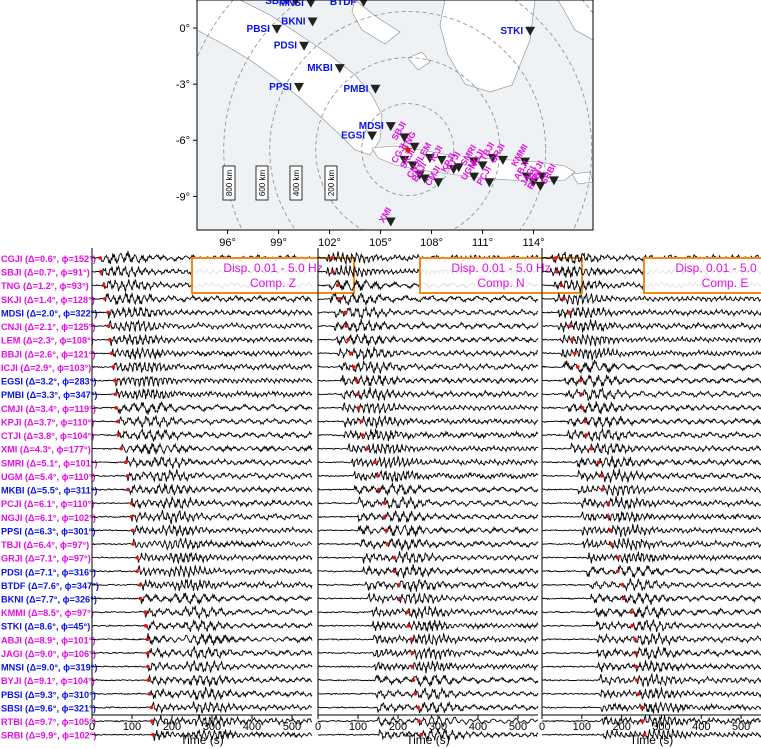 The height and width of the screenshot is (749, 761). Describe the element at coordinates (277, 3) in the screenshot. I see `station-label: SBSI` at that location.